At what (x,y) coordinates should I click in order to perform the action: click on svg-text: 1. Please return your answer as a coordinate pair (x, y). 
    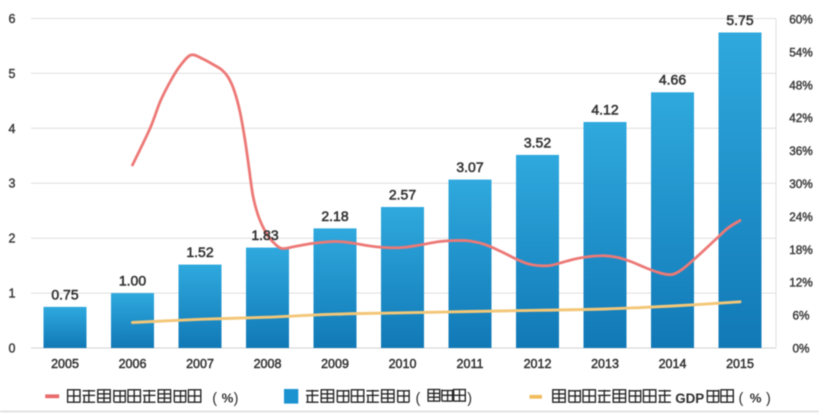
    Looking at the image, I should click on (12, 294).